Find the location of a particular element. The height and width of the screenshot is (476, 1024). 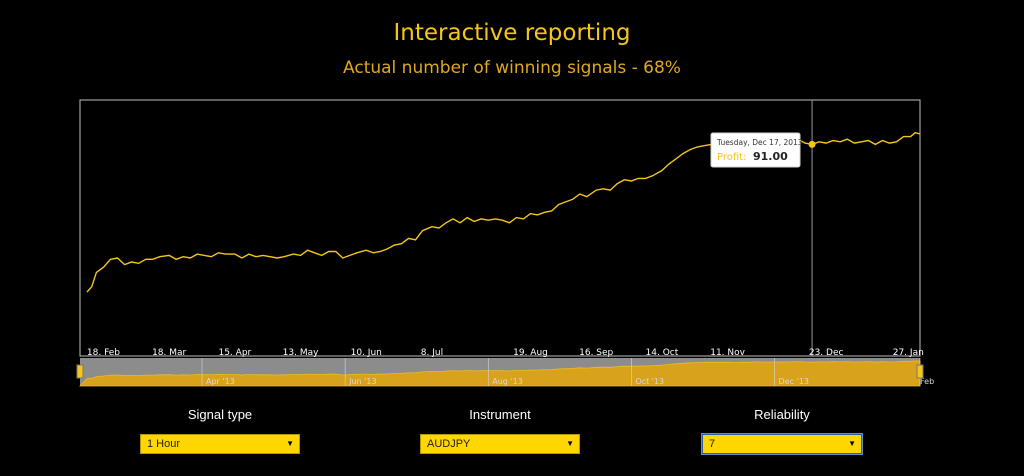

x-tick-label: 8. Jul is located at coordinates (432, 353).